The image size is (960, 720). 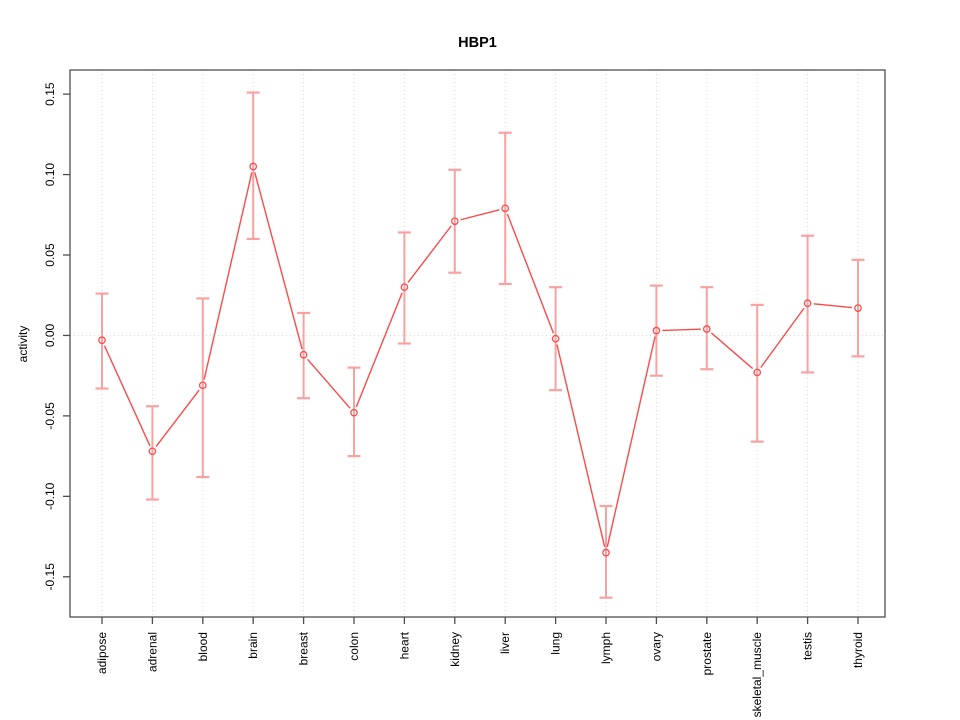 I want to click on error-bar-prostate, so click(x=707, y=328).